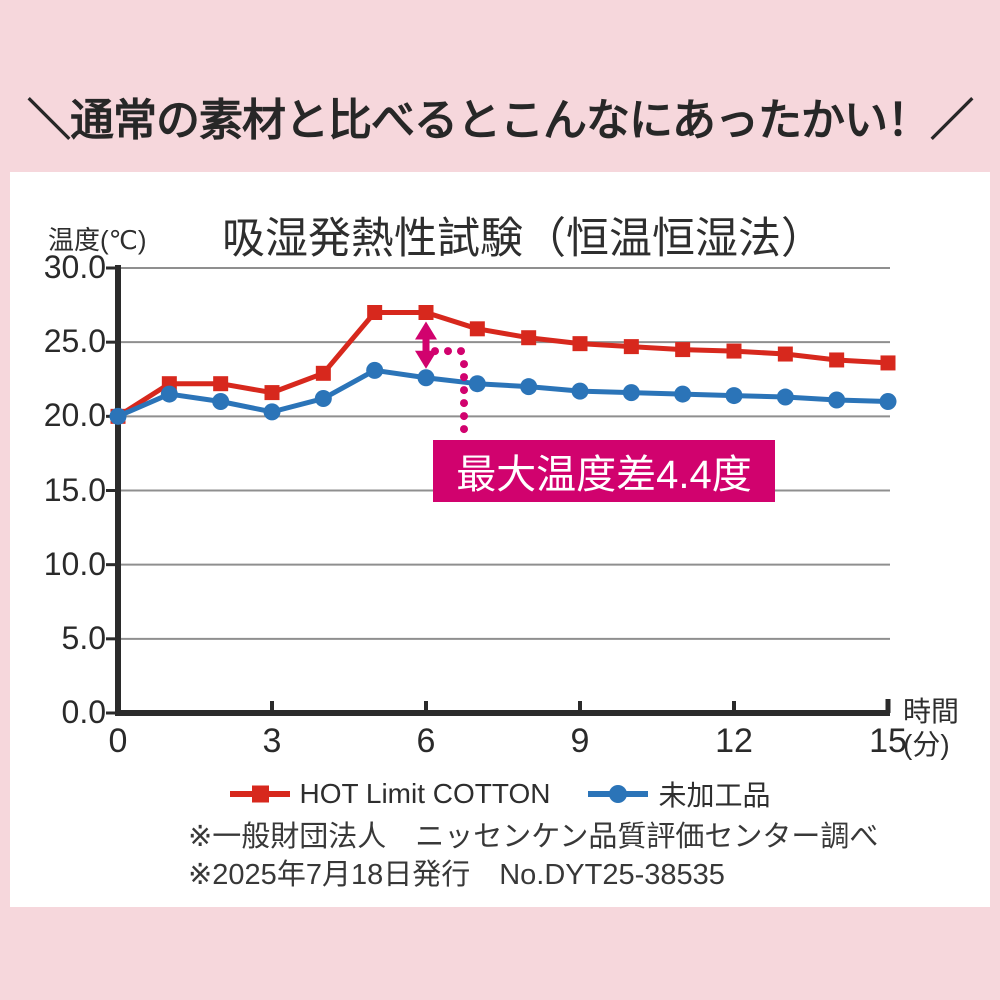 This screenshot has width=1000, height=1000. What do you see at coordinates (888, 741) in the screenshot?
I see `x-tick-label: 15` at bounding box center [888, 741].